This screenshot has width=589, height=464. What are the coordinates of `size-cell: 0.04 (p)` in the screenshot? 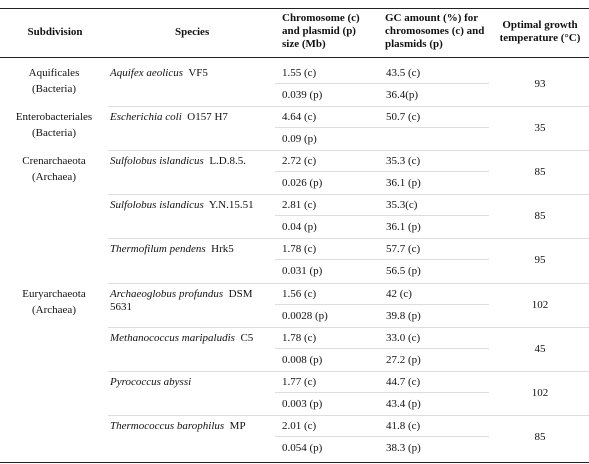 It's located at (299, 227).